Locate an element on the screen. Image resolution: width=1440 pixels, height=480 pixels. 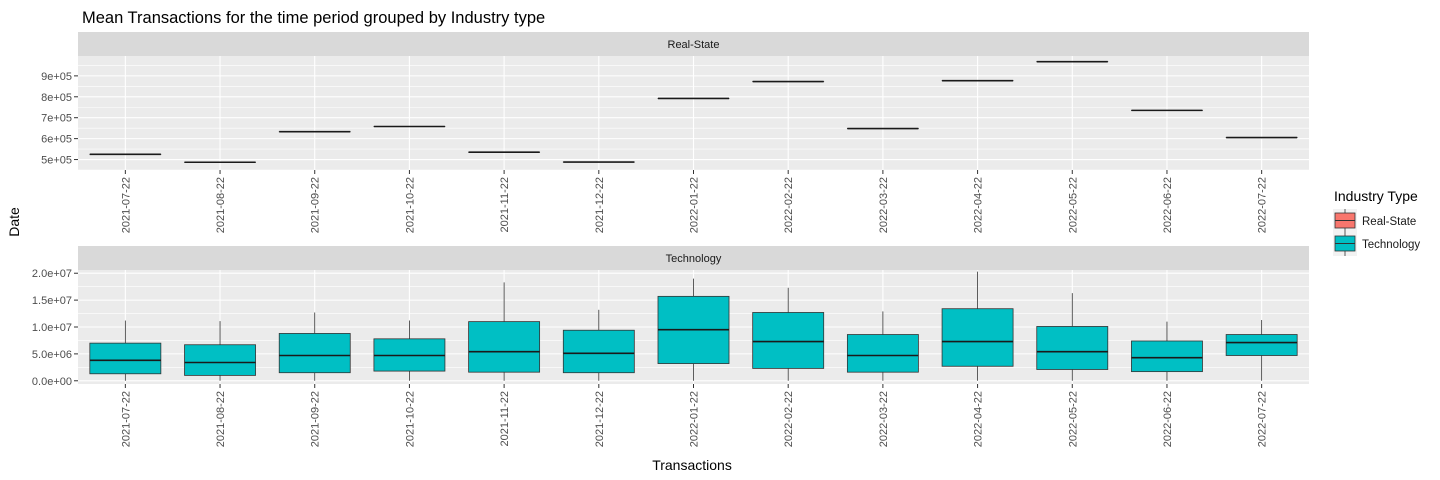
y-tick-label: 2.0e+07 is located at coordinates (52, 274).